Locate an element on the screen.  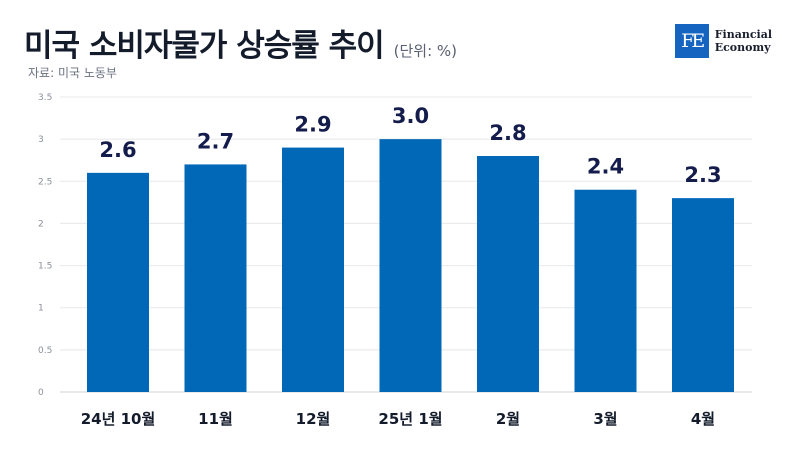
y-tick-label: 1.5 is located at coordinates (45, 267).